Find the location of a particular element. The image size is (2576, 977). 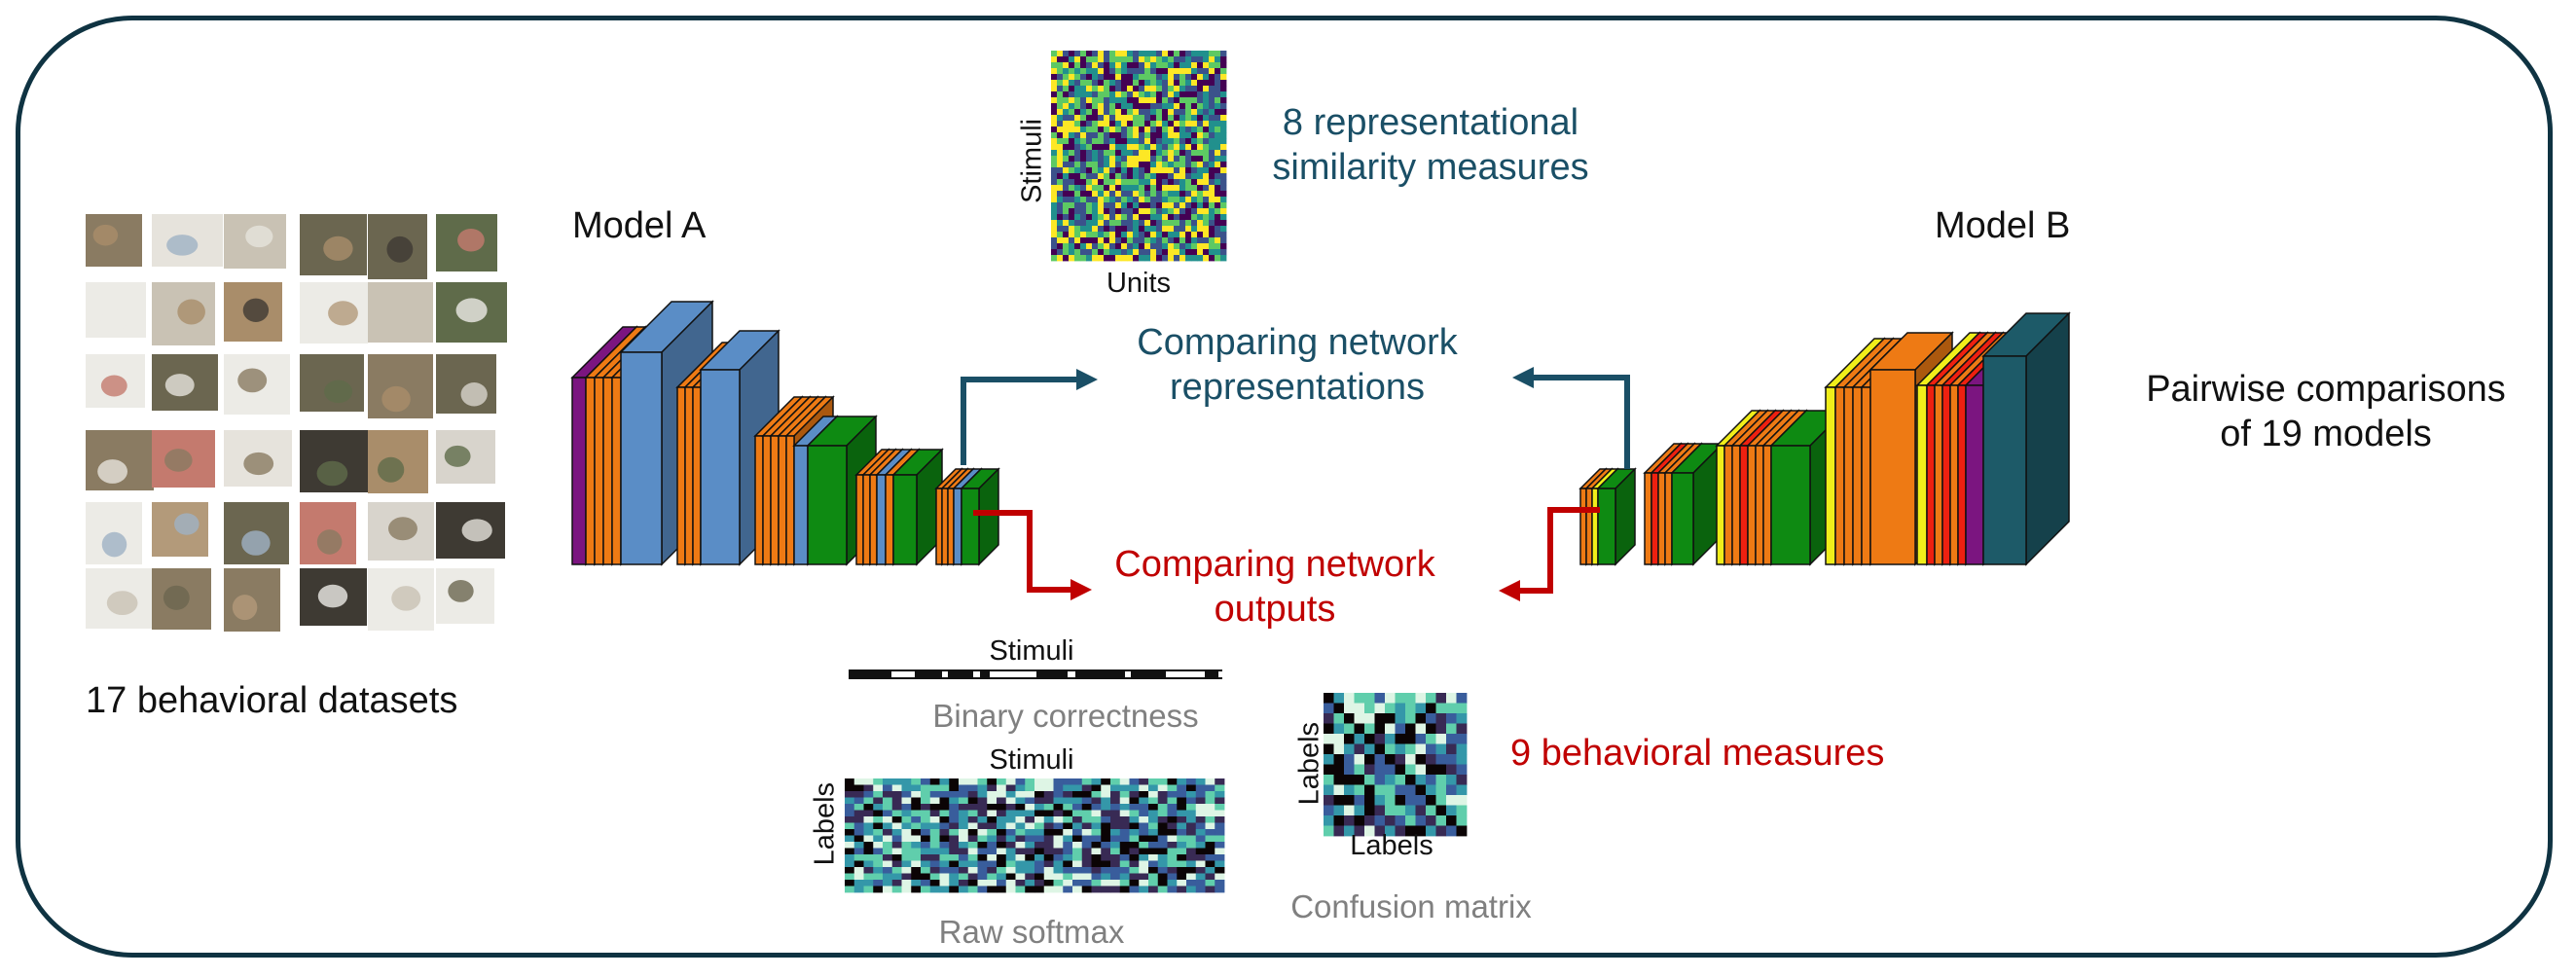

dataset-thumbnail-subject is located at coordinates (338, 248).